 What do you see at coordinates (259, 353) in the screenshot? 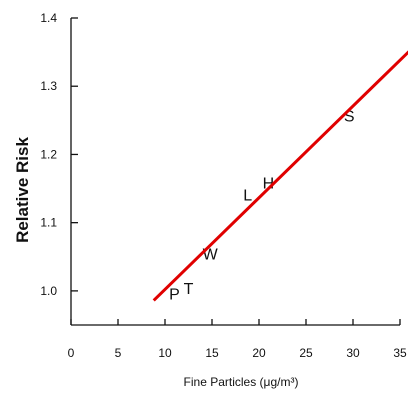
I see `x-tick-label: 20` at bounding box center [259, 353].